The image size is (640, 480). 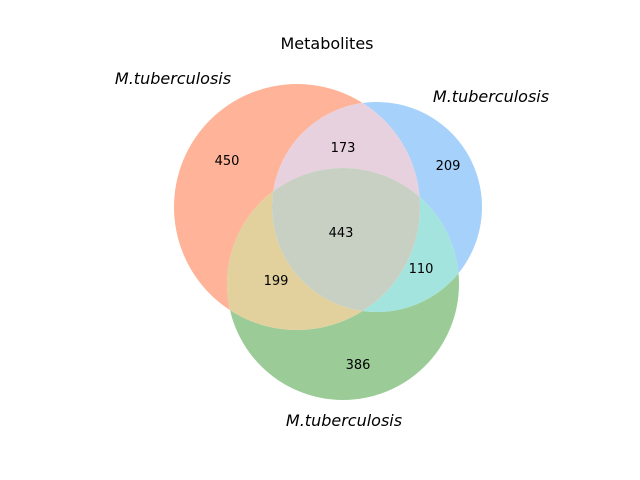 What do you see at coordinates (227, 161) in the screenshot?
I see `count-a-only: 450` at bounding box center [227, 161].